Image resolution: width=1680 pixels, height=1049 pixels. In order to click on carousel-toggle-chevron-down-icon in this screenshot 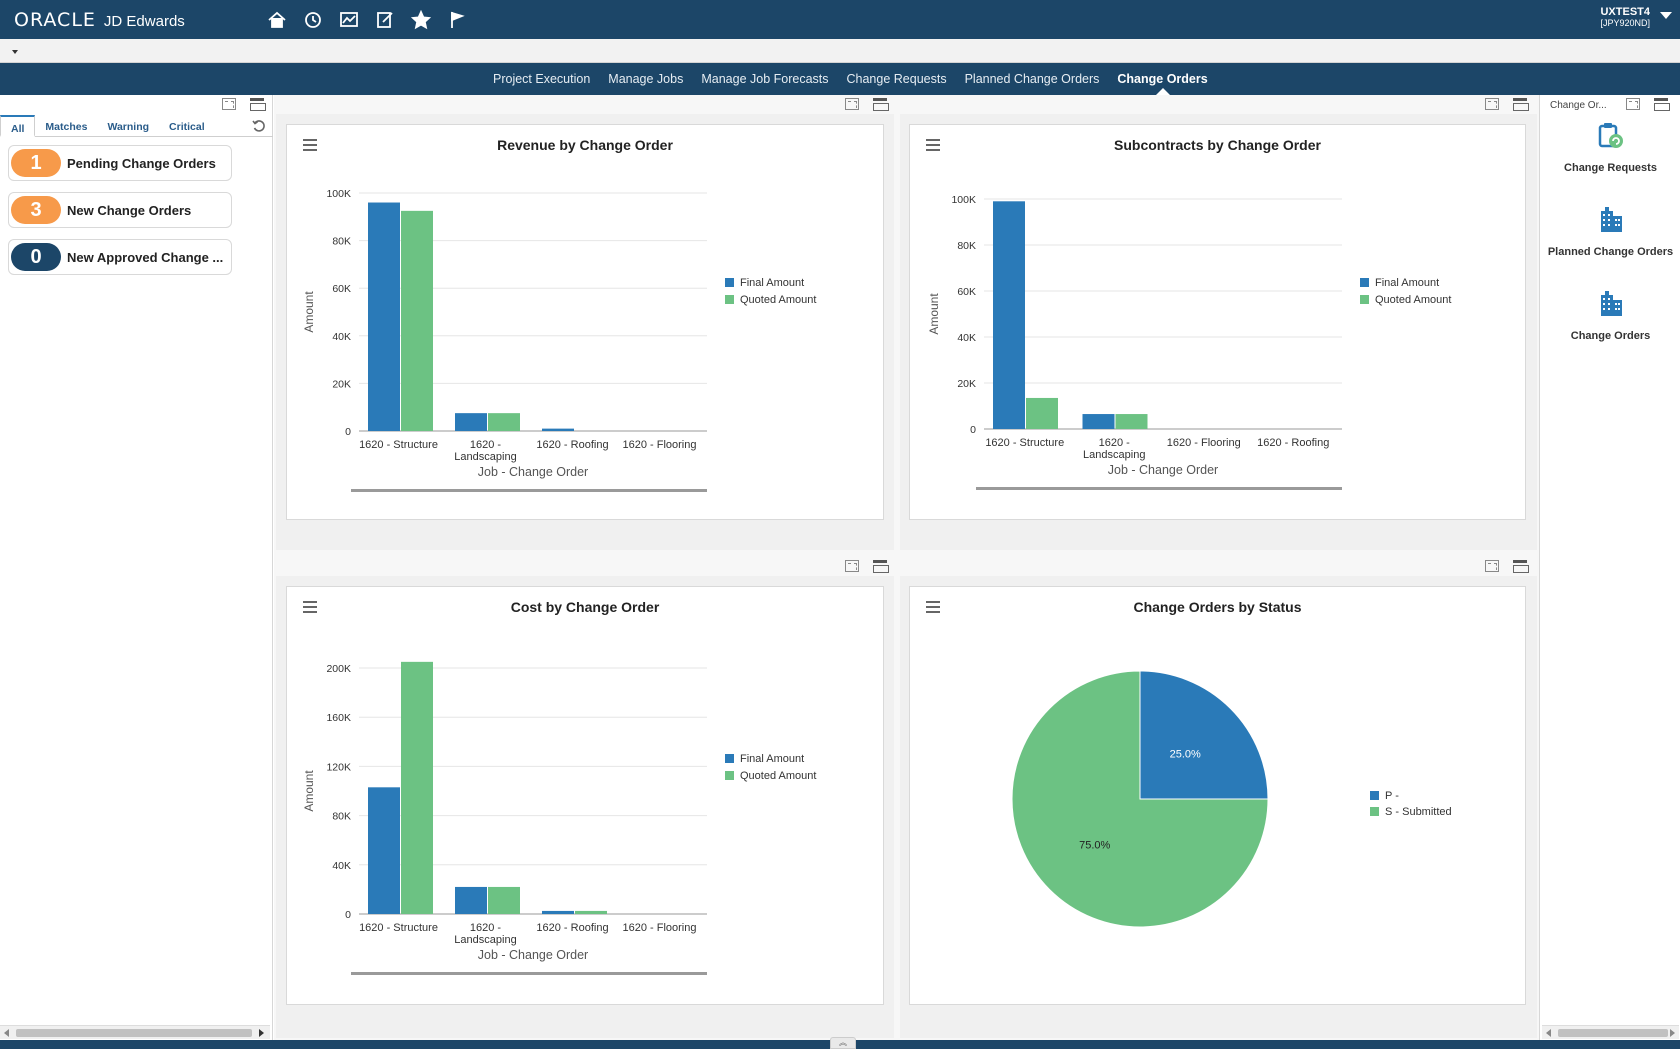, I will do `click(15, 52)`.